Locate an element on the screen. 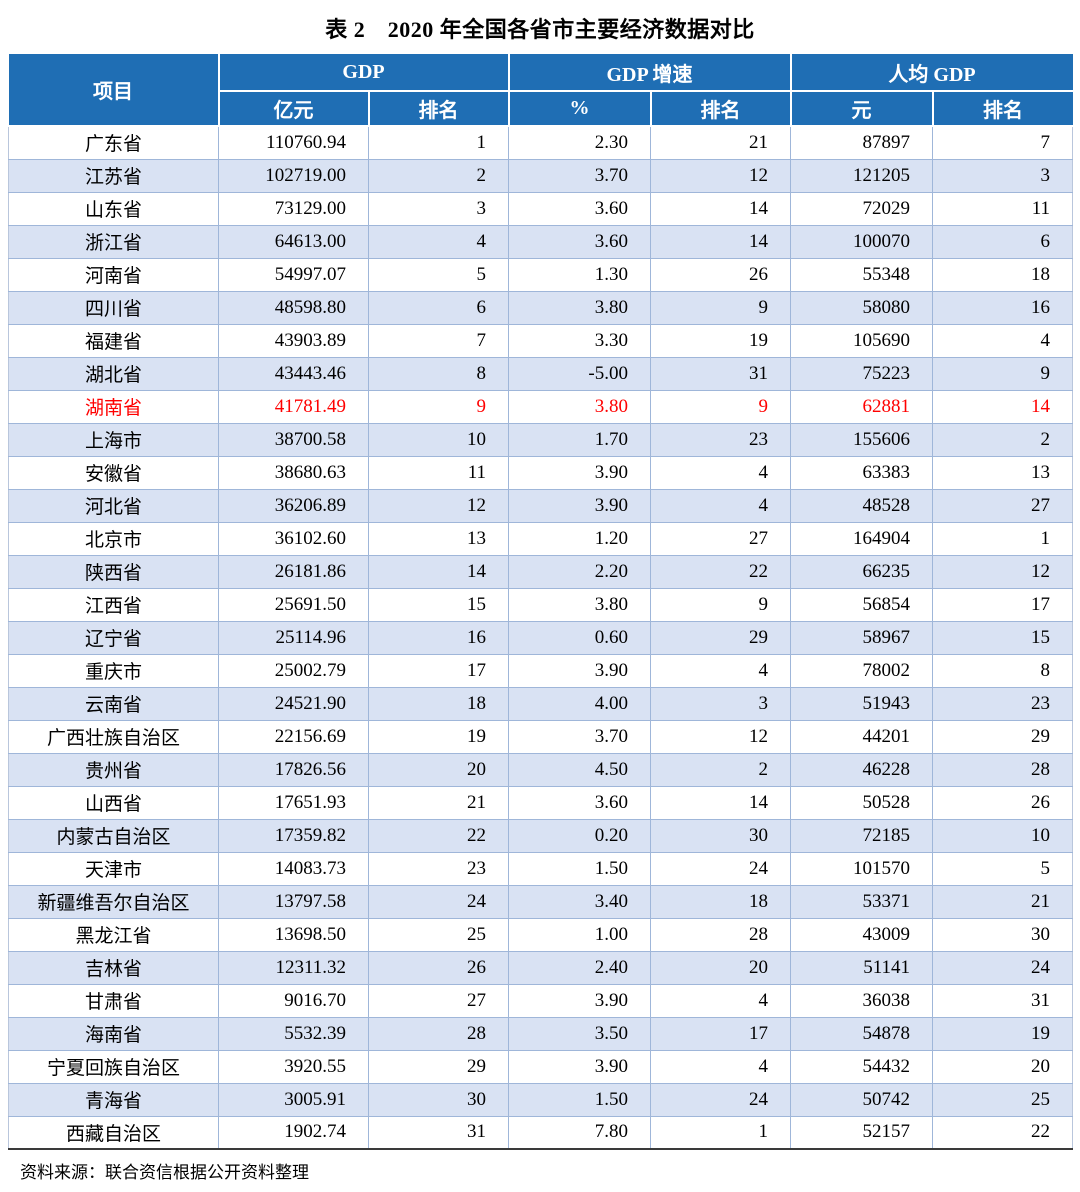 Image resolution: width=1080 pixels, height=1192 pixels. percap-gdp-value: 54432 is located at coordinates (861, 1066).